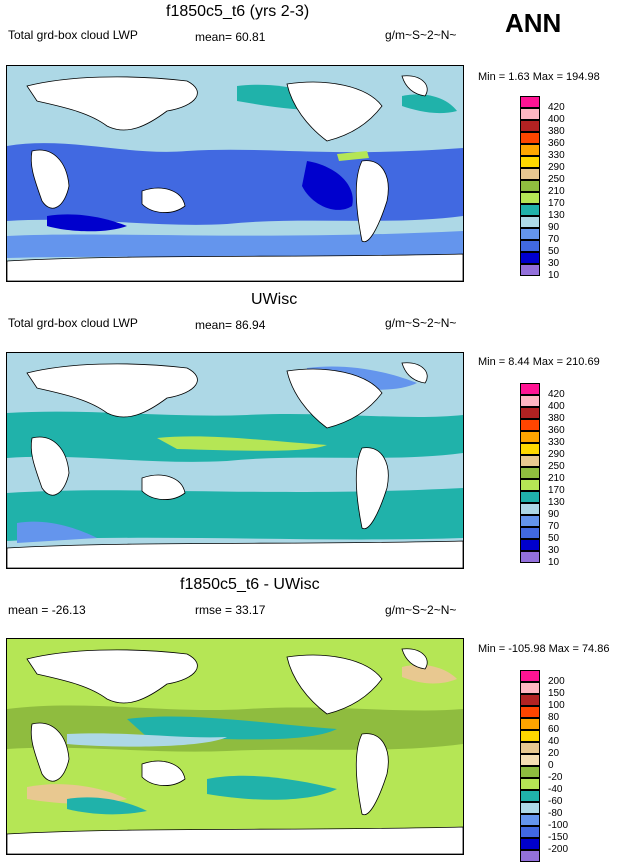  What do you see at coordinates (556, 478) in the screenshot?
I see `colorbar-label: 210` at bounding box center [556, 478].